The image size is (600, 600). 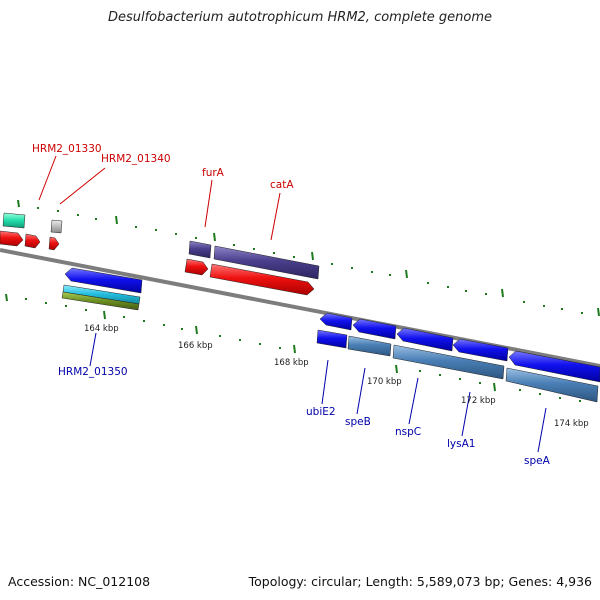 I want to click on forward-features, so click(x=160, y=254).